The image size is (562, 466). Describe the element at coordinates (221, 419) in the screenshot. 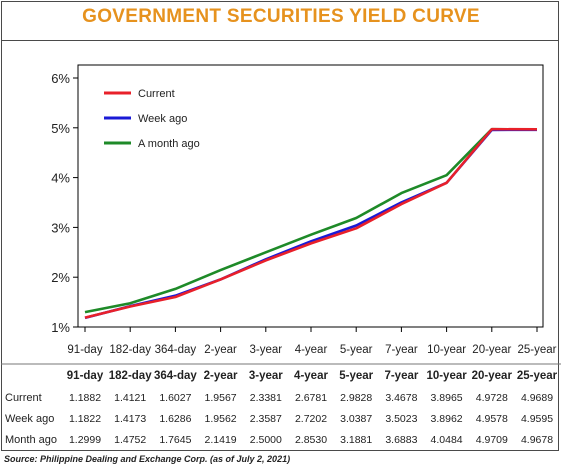

I see `table-cell: 1.9562` at that location.